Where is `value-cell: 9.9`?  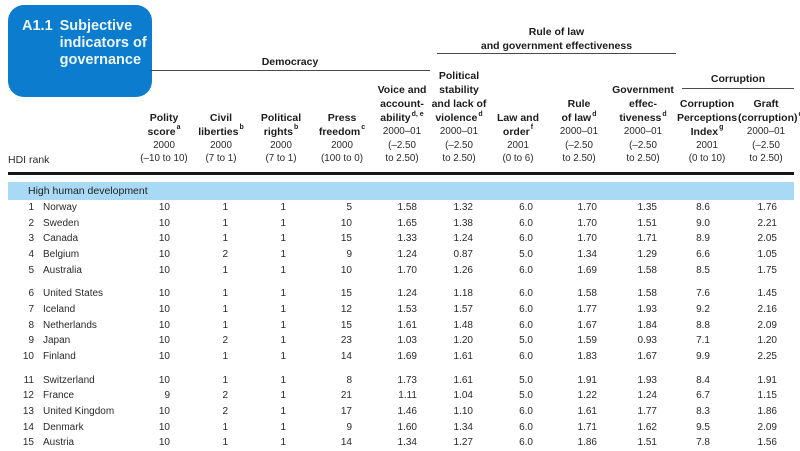 value-cell: 9.9 is located at coordinates (703, 357).